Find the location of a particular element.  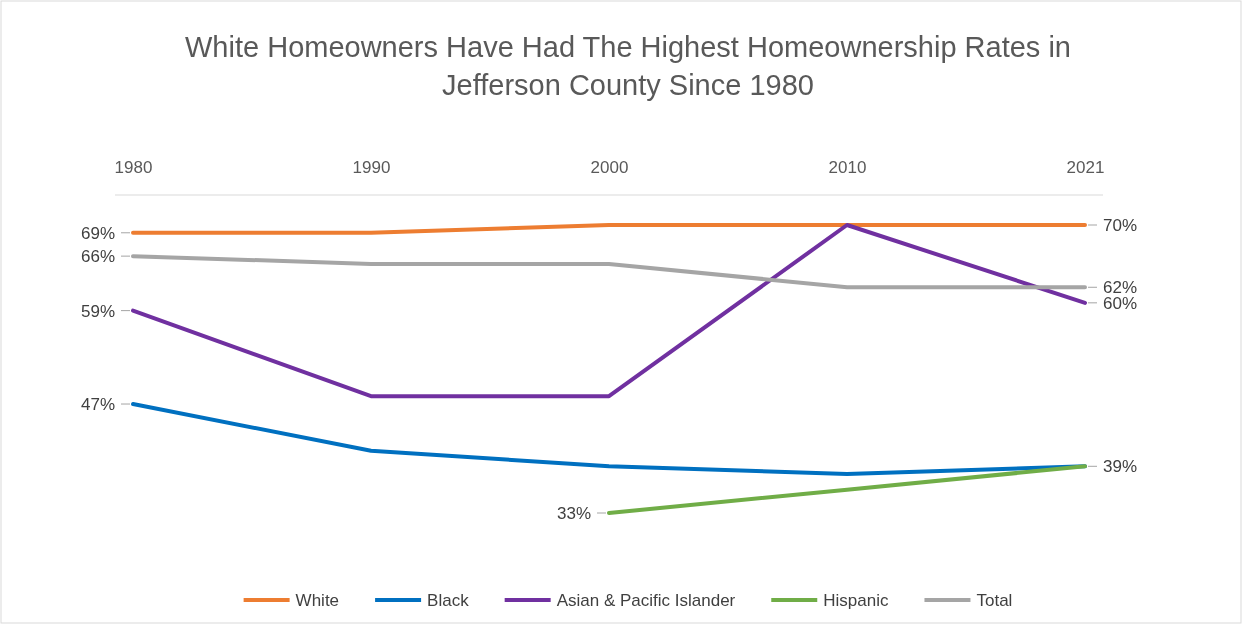

data-label: 59% is located at coordinates (97, 311).